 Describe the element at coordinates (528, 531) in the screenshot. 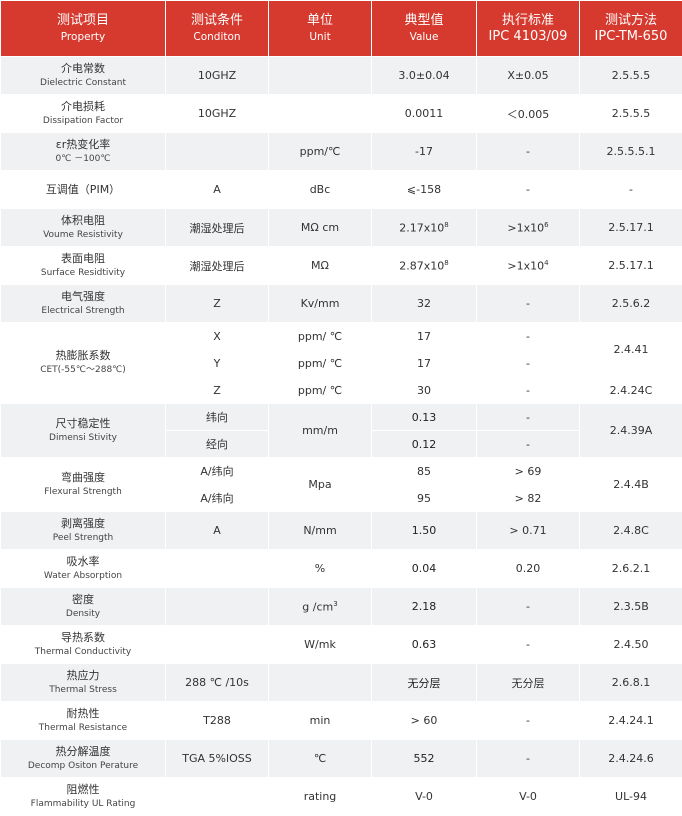

I see `standard-cell: > 0.71` at that location.